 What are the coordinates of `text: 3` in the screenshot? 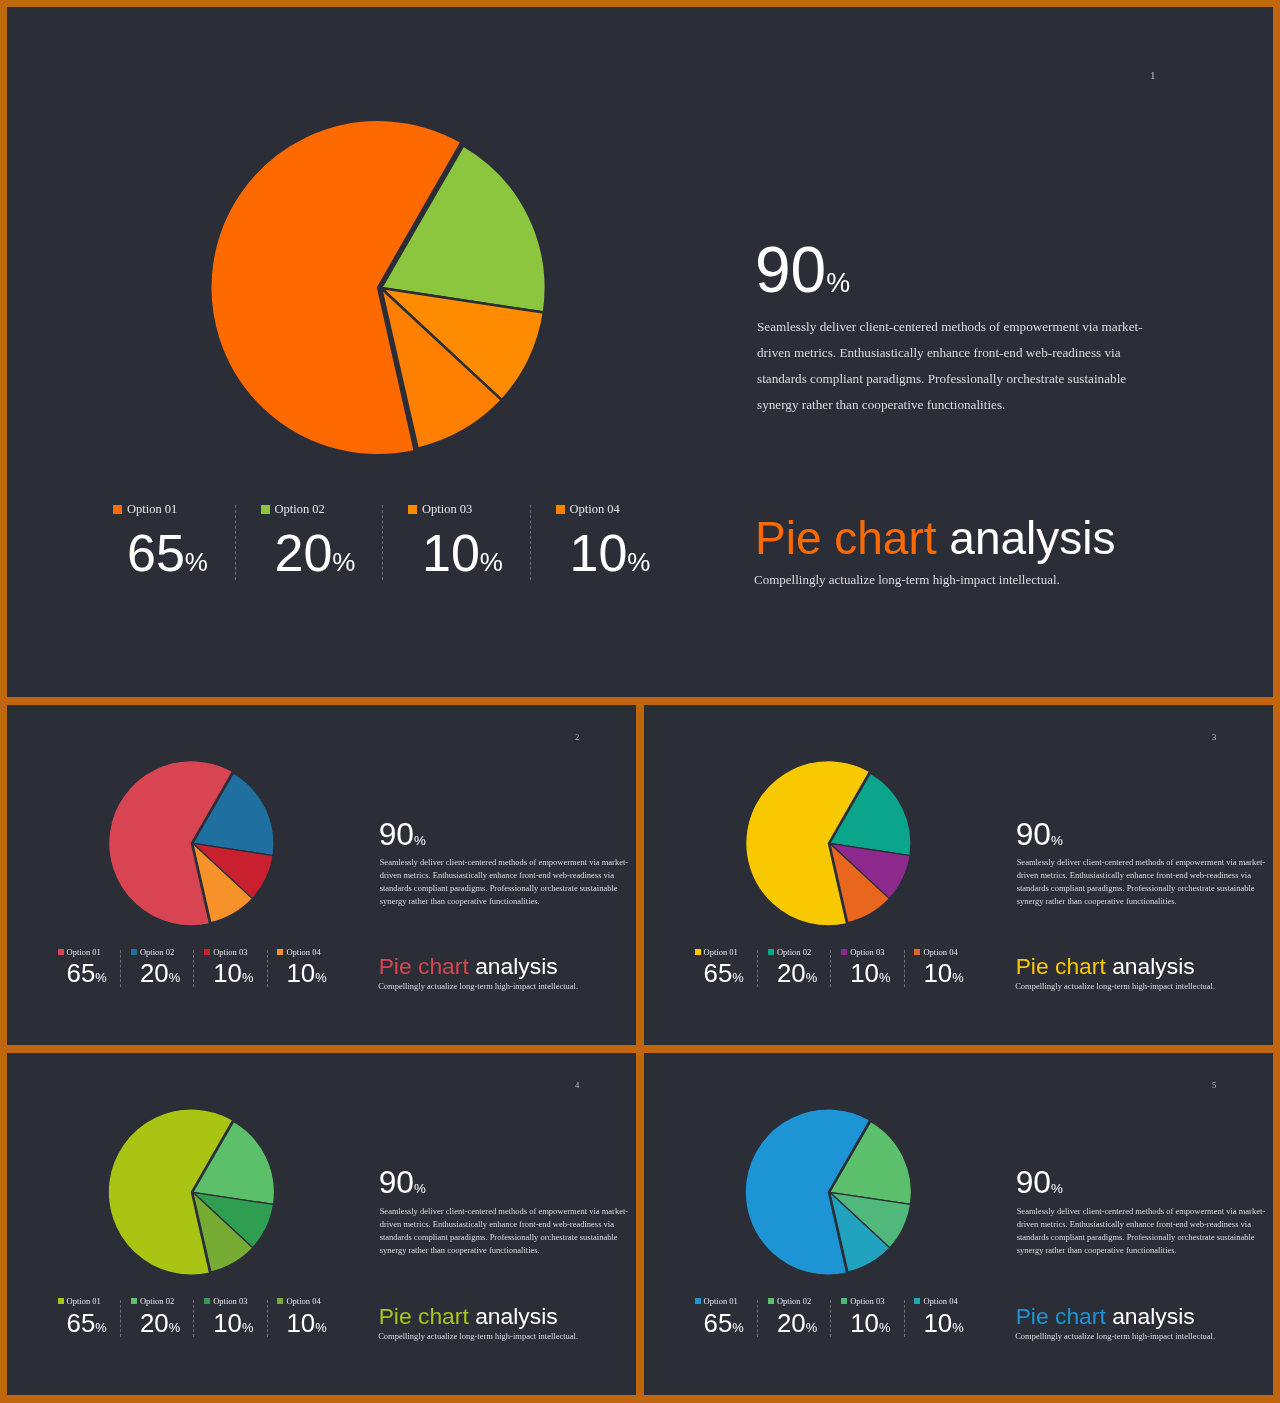 It's located at (1214, 737).